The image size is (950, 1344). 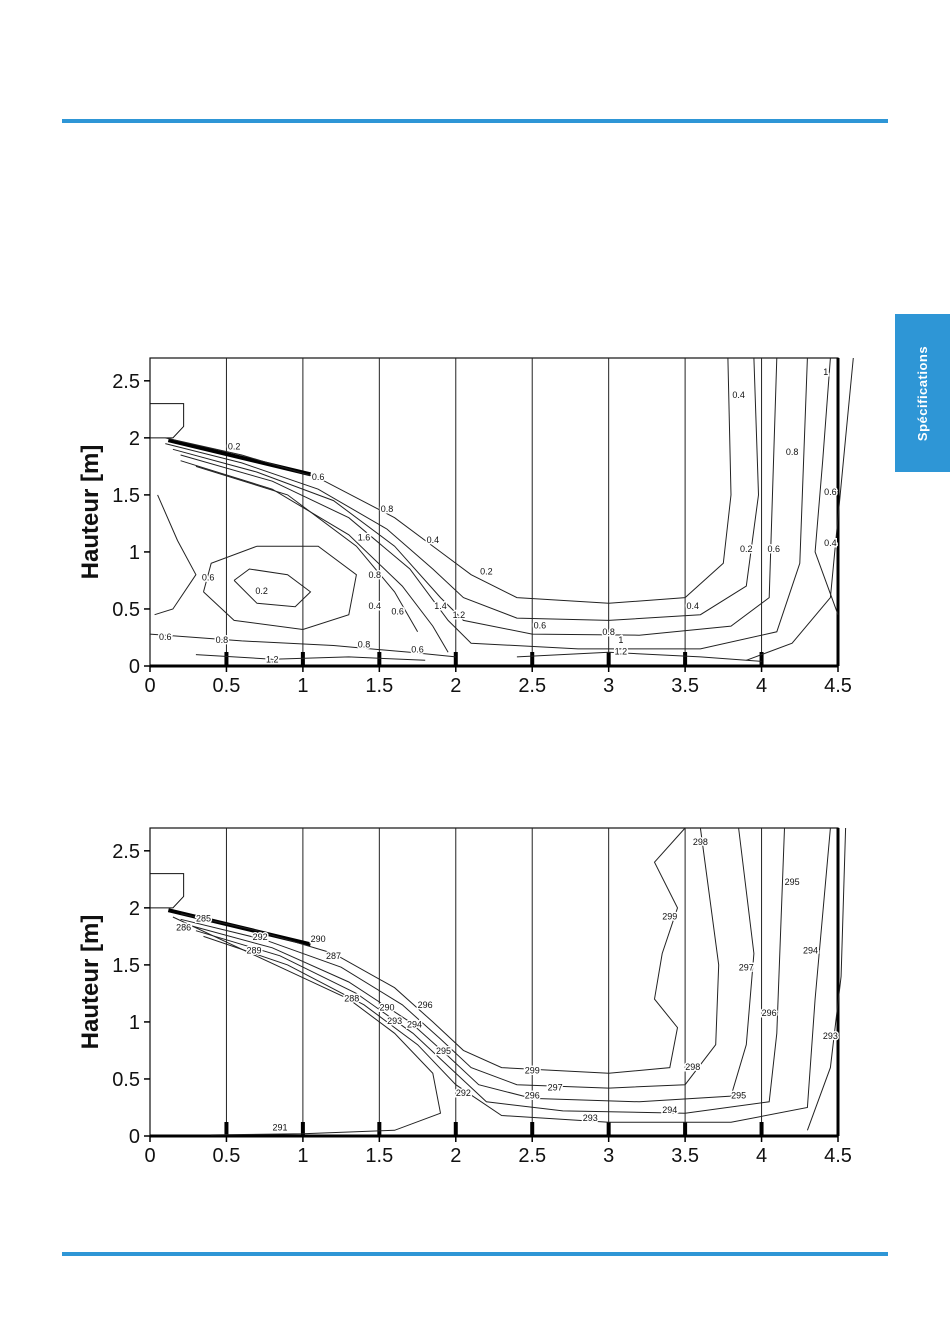 I want to click on side-tab-specifications: Spécifications, so click(x=922, y=393).